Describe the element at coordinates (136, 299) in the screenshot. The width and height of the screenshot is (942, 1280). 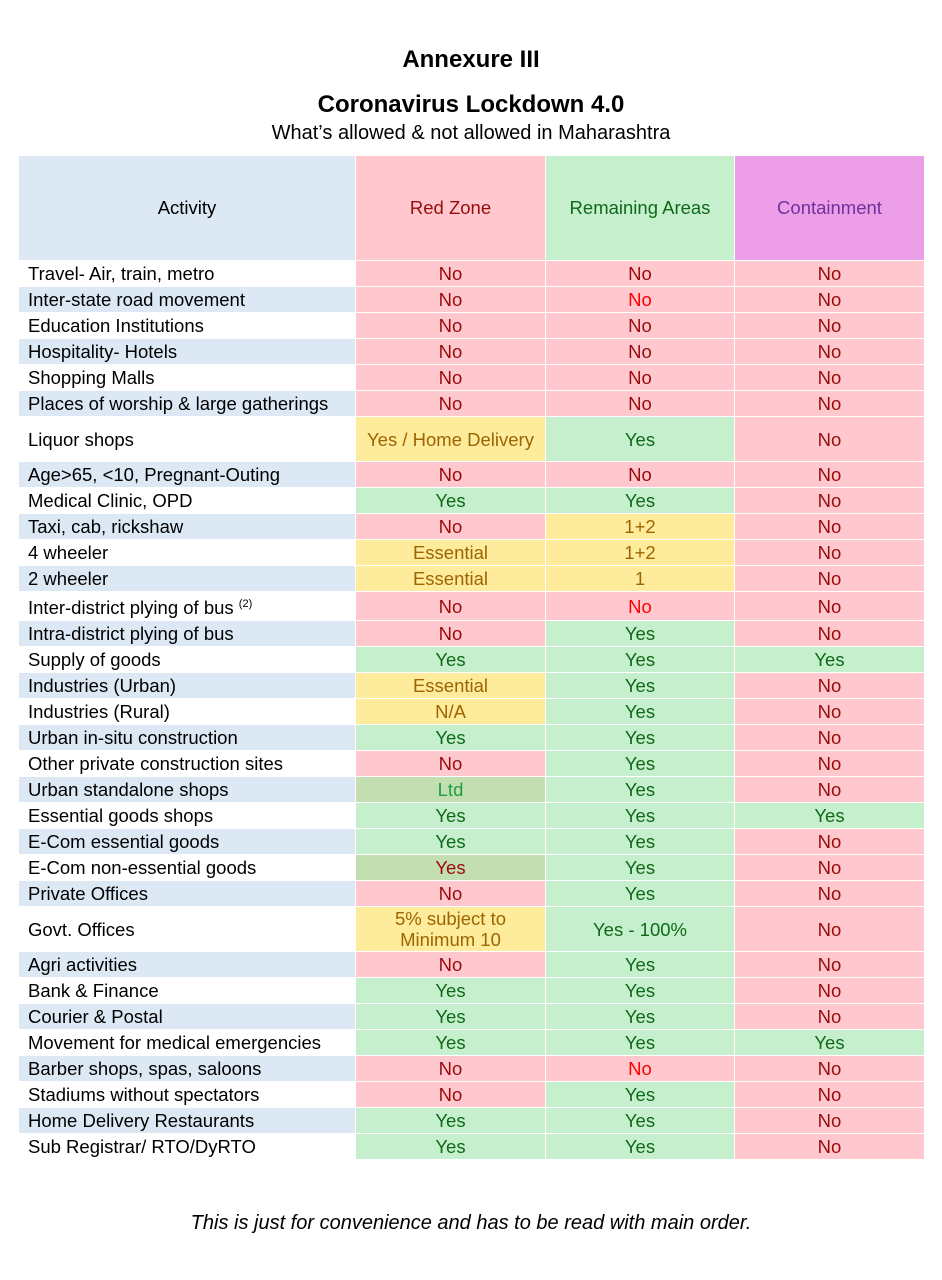
I see `activity-label: Inter-state road movement` at that location.